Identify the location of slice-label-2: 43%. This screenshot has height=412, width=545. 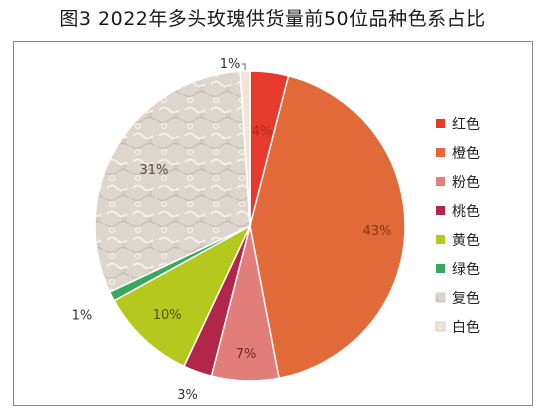
(377, 231).